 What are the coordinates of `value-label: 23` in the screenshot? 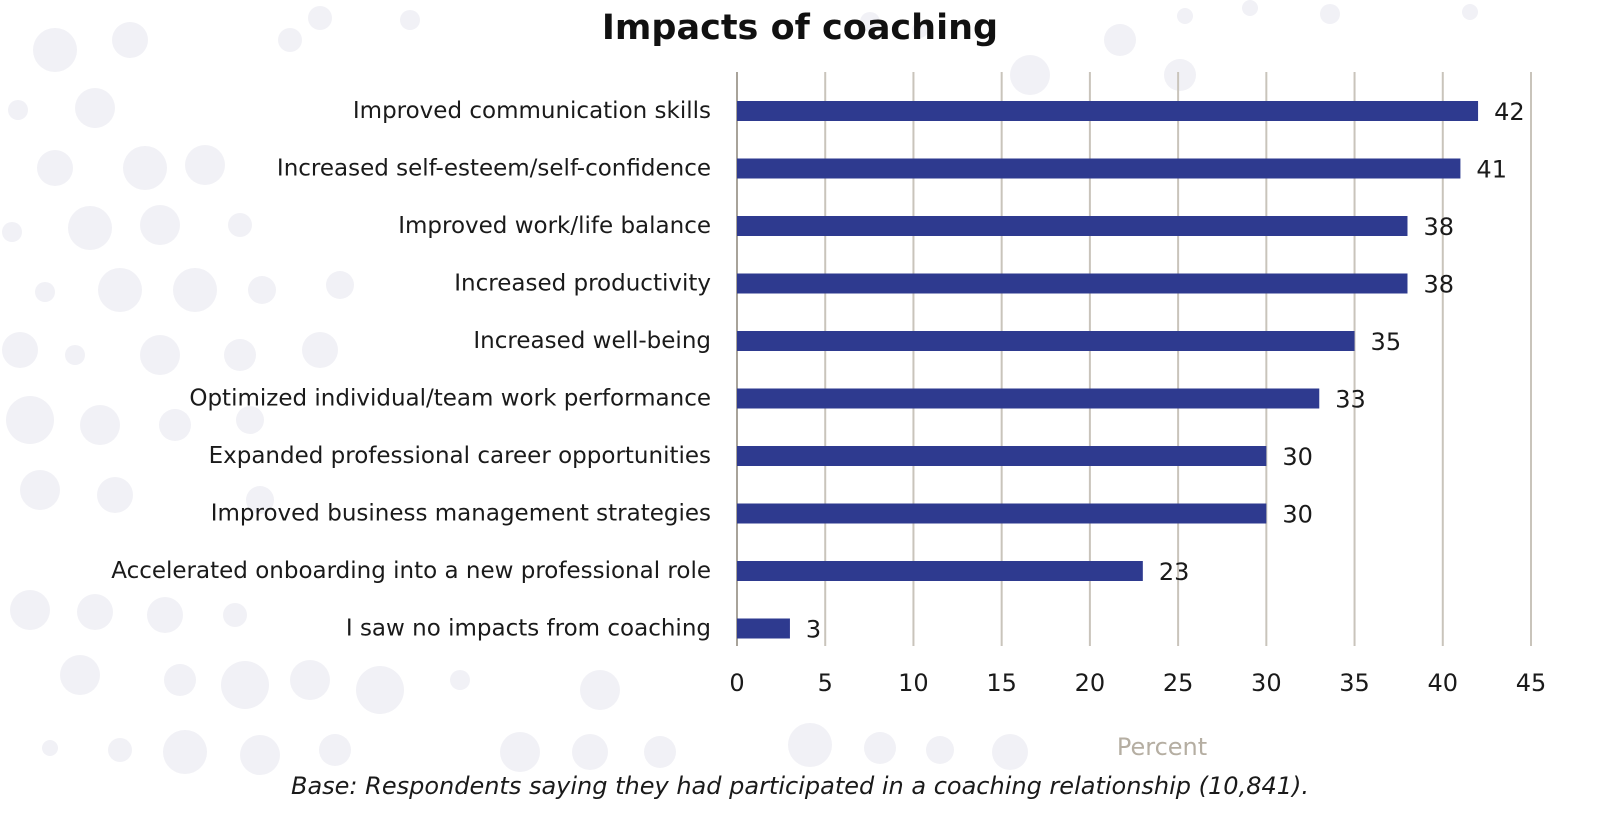 It's located at (1174, 572).